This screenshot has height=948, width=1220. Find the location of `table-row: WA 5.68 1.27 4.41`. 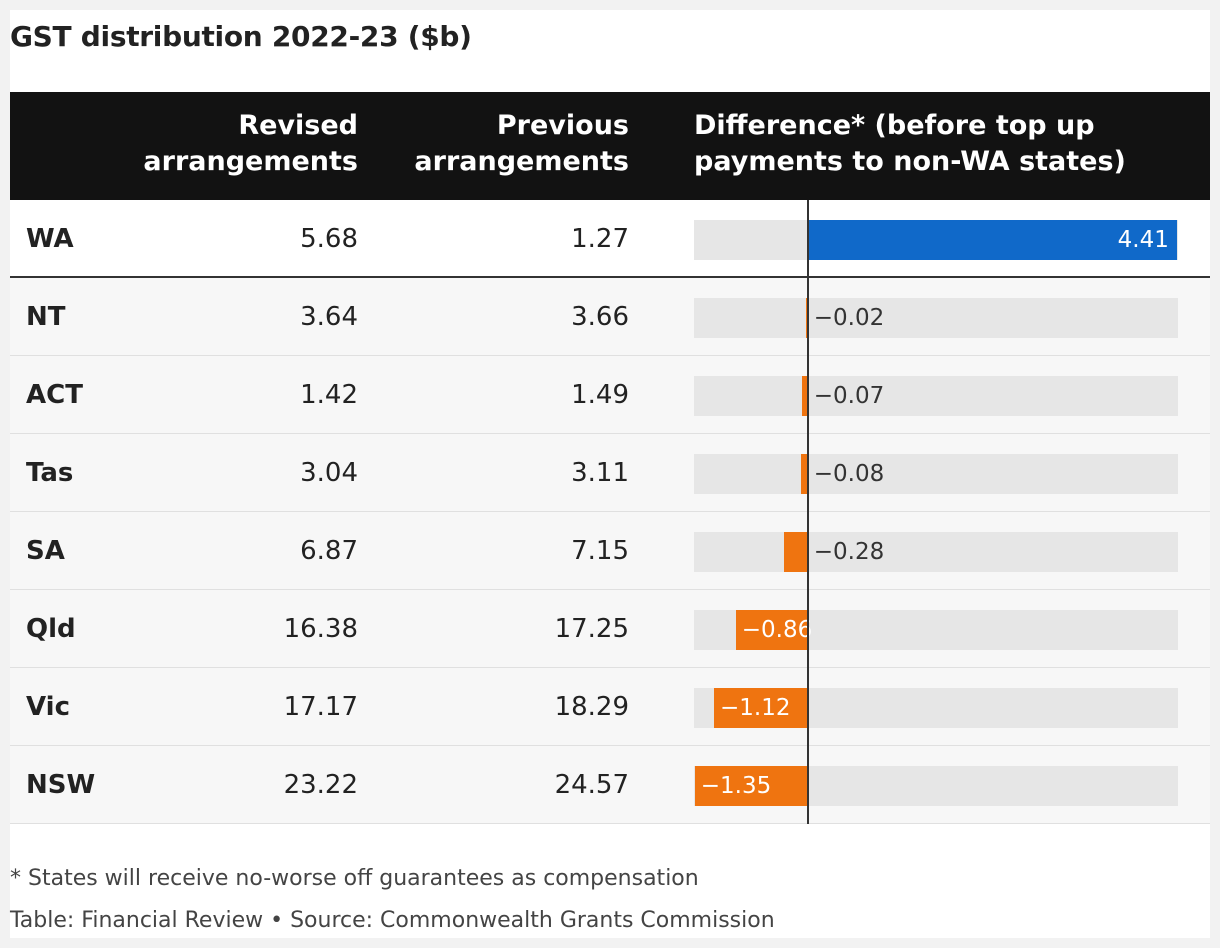

table-row: WA 5.68 1.27 4.41 is located at coordinates (610, 239).